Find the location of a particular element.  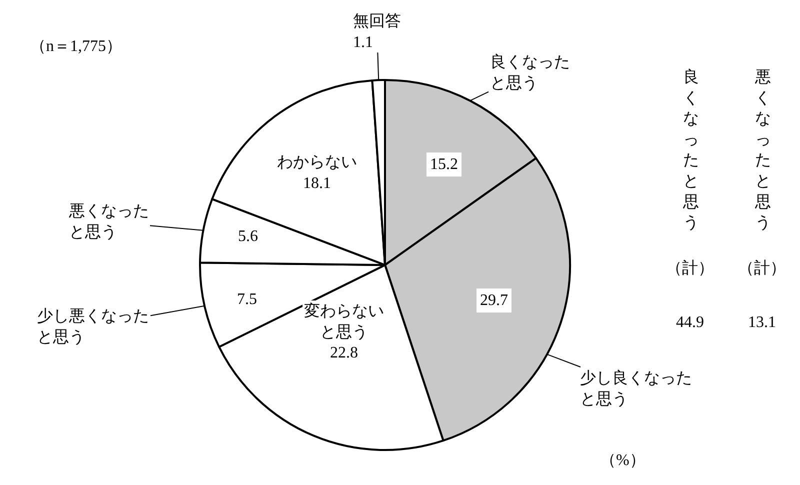

data-label: 18.1 is located at coordinates (317, 183).